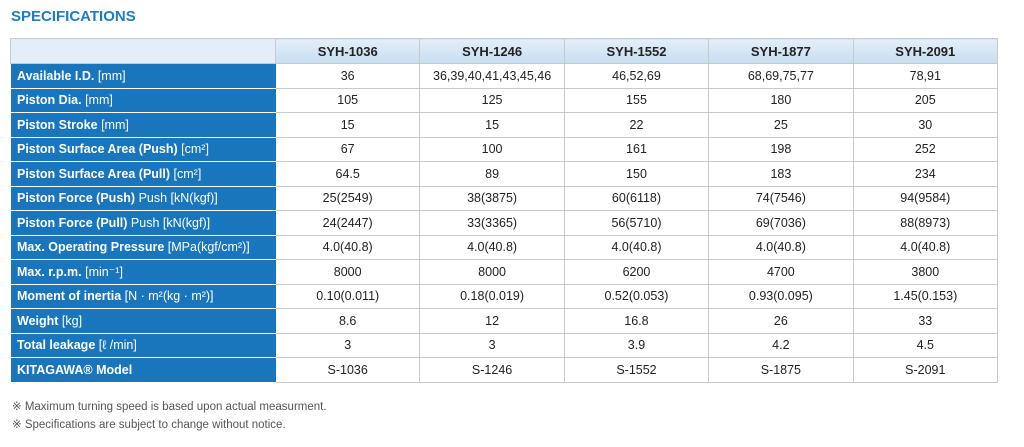 The width and height of the screenshot is (1024, 447). What do you see at coordinates (347, 51) in the screenshot?
I see `column-header: SYH-1036` at bounding box center [347, 51].